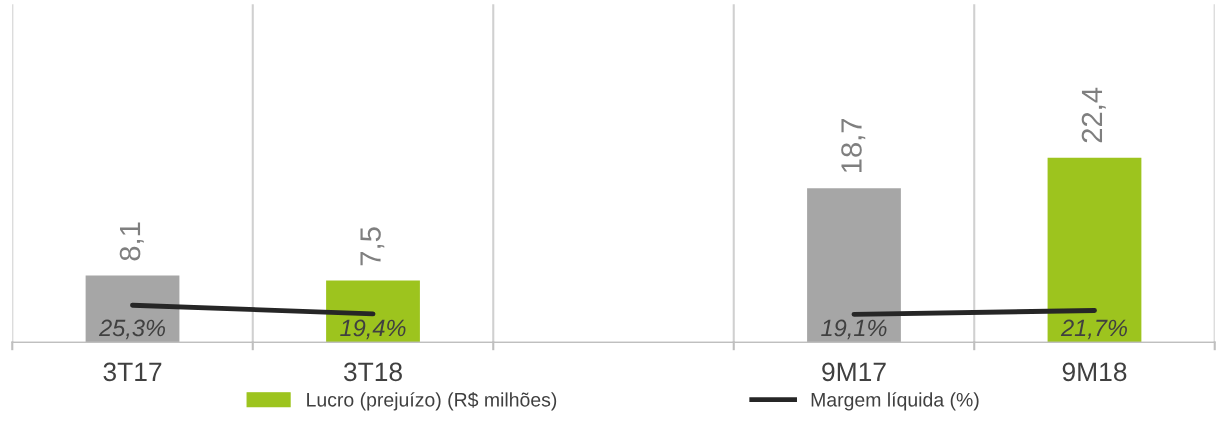  I want to click on data-label: 19,1%, so click(854, 329).